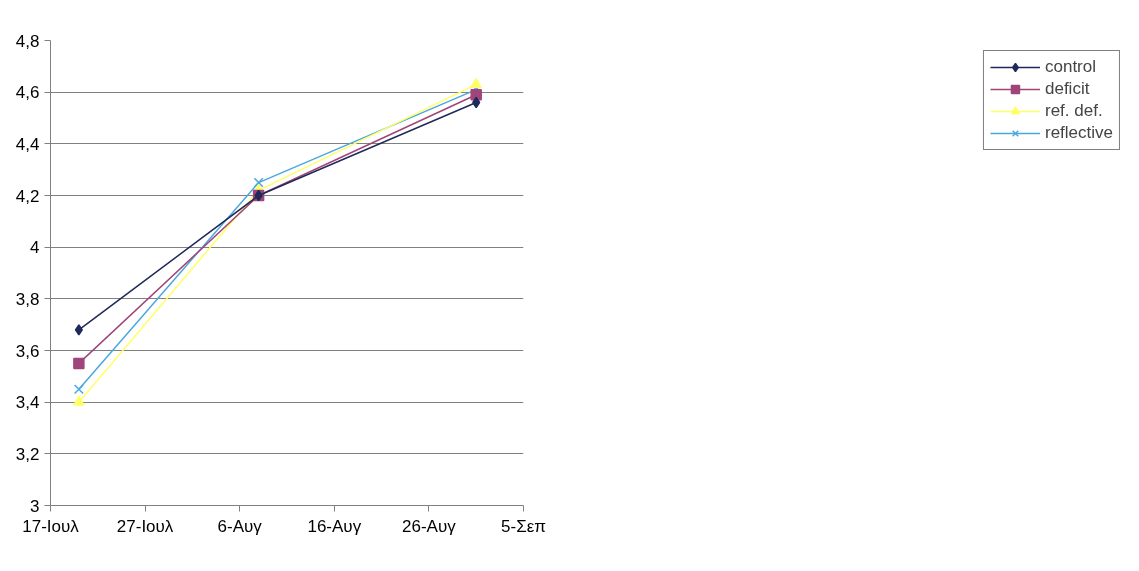  What do you see at coordinates (145, 526) in the screenshot?
I see `x-tick-label: 27-Ιουλ` at bounding box center [145, 526].